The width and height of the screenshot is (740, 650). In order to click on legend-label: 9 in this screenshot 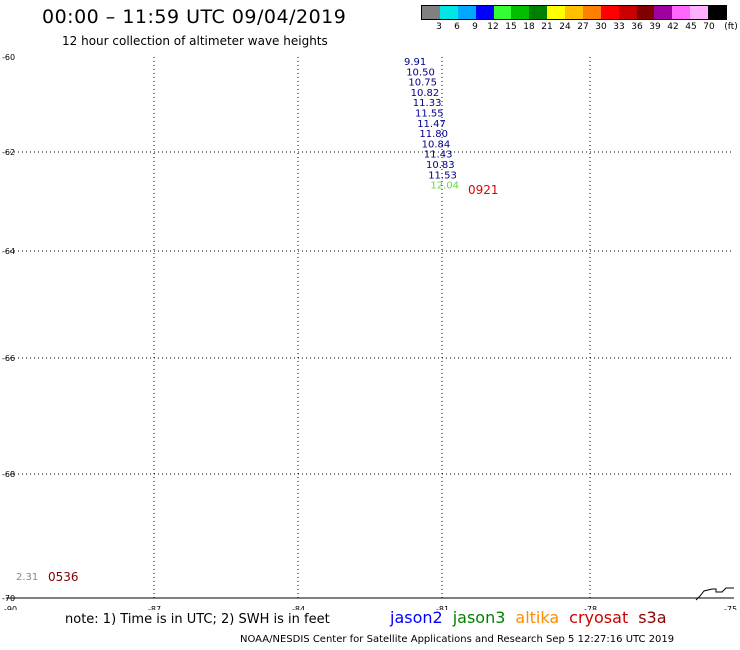, I will do `click(475, 27)`.